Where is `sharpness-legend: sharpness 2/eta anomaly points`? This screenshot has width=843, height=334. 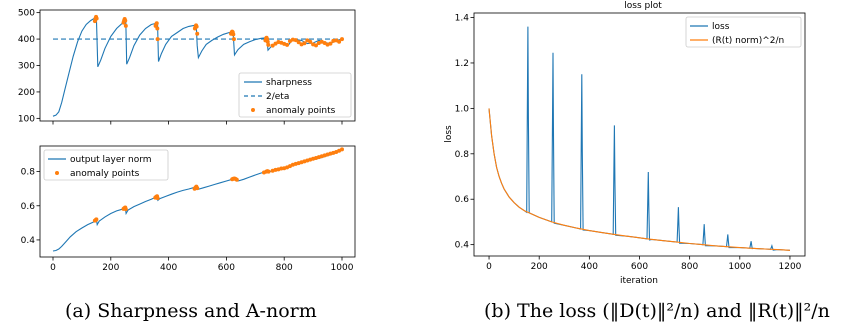
sharpness-legend: sharpness 2/eta anomaly points is located at coordinates (295, 95).